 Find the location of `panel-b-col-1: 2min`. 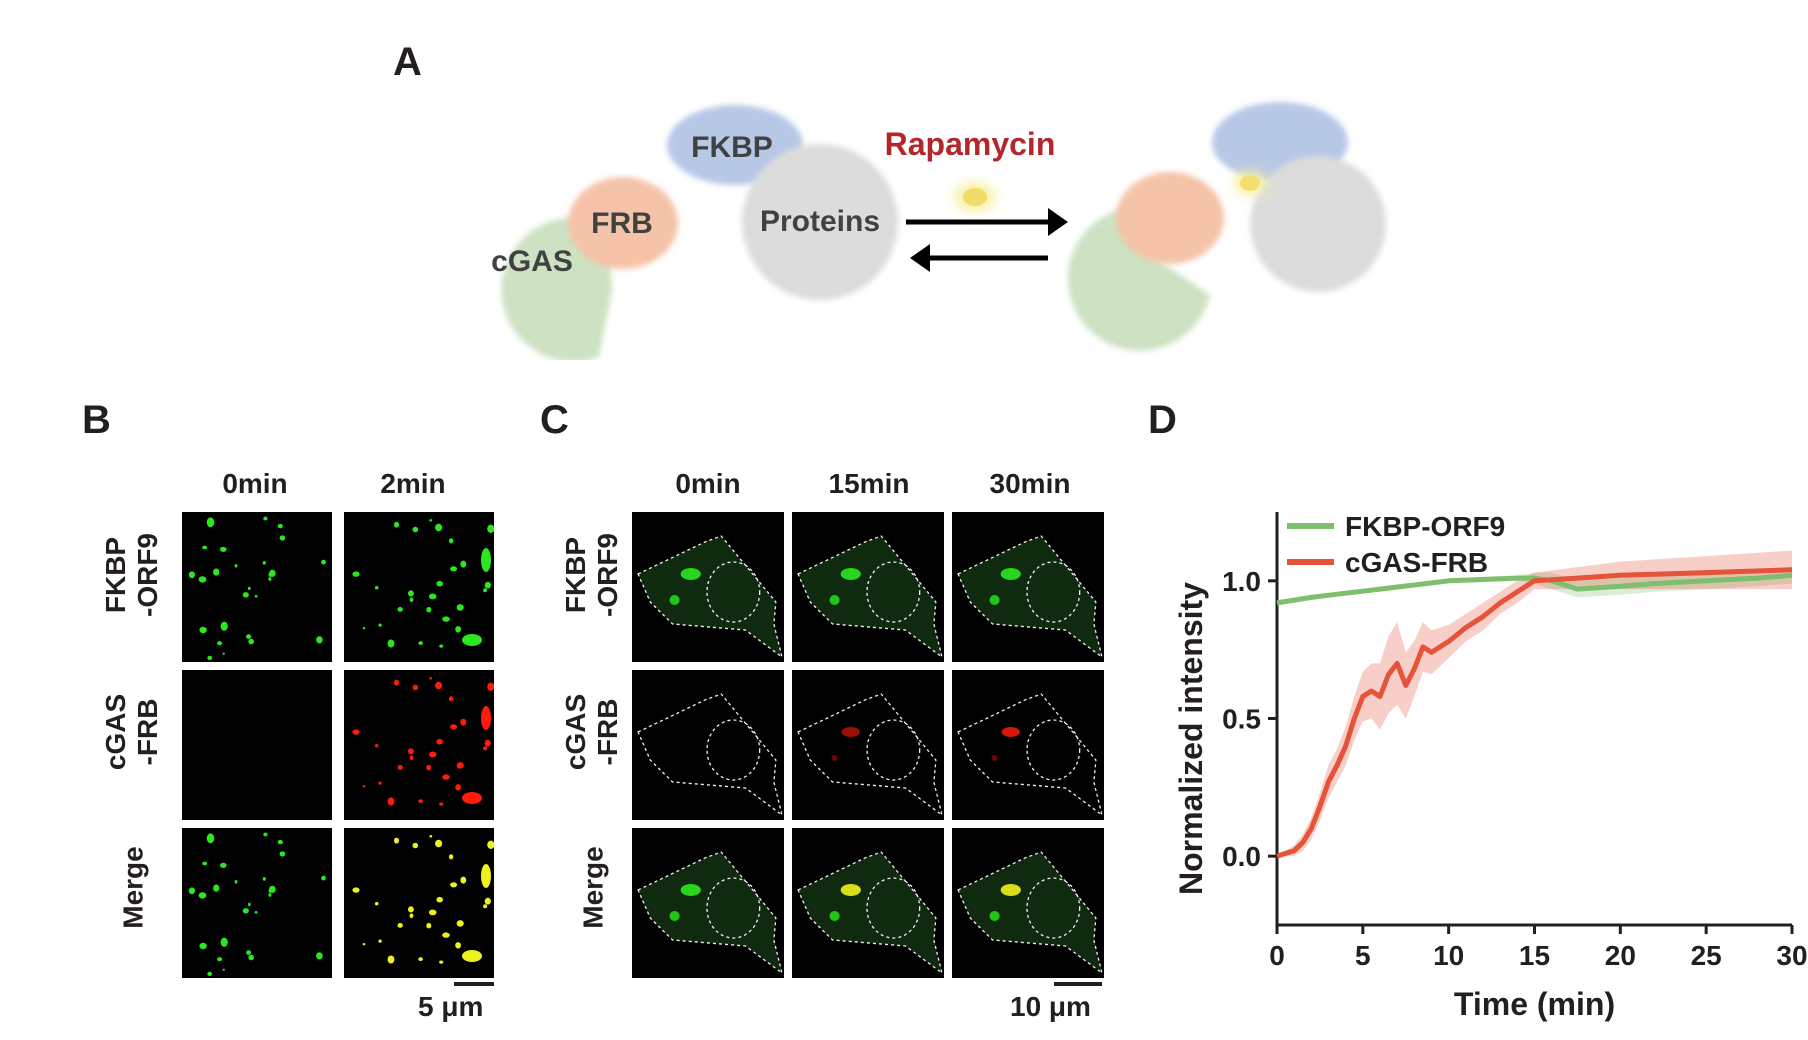

panel-b-col-1: 2min is located at coordinates (413, 483).